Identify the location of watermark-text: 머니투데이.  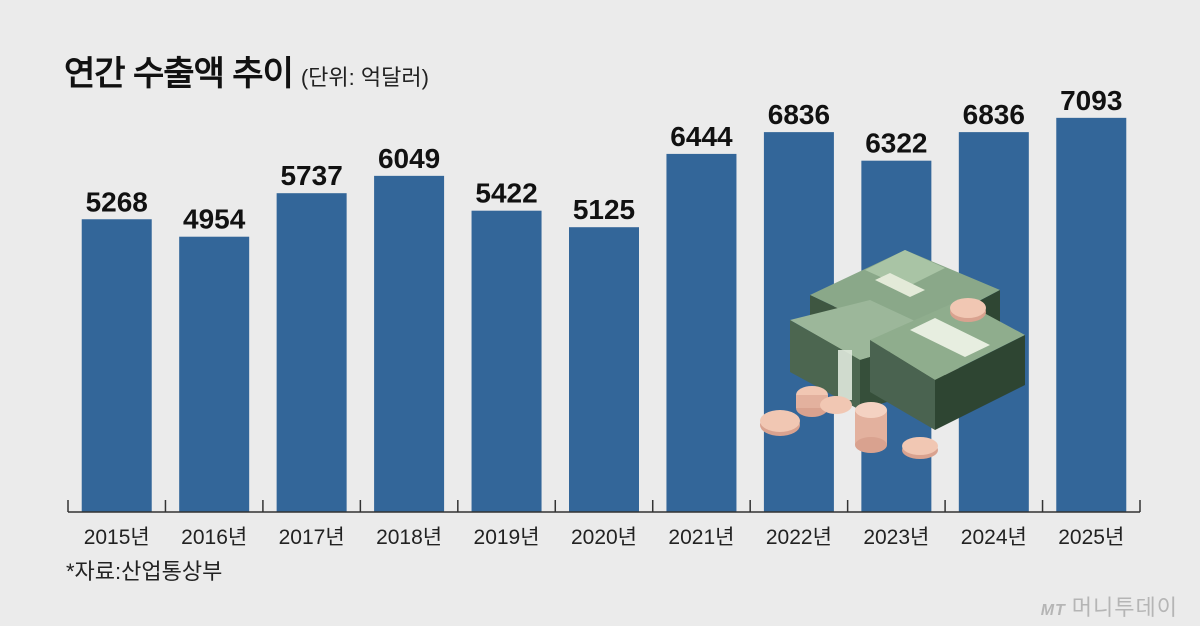
(1124, 607).